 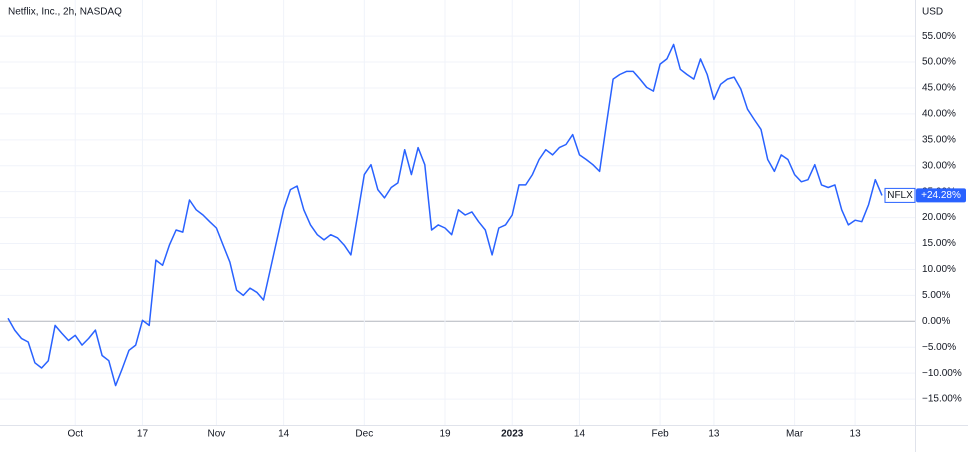 I want to click on y-tick-label: −5.00%, so click(x=939, y=347).